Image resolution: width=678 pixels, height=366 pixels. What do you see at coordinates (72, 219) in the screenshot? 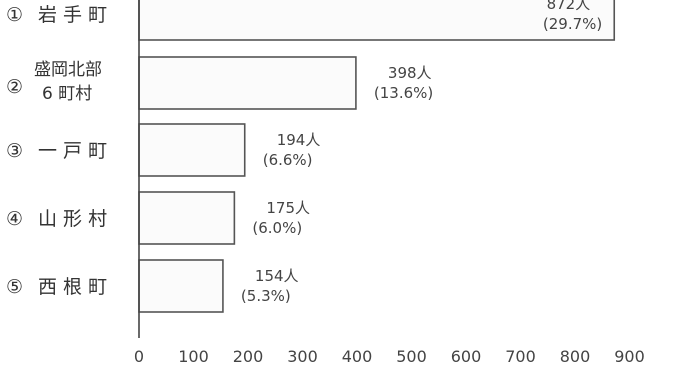
I see `category-label: 山 形 村` at bounding box center [72, 219].